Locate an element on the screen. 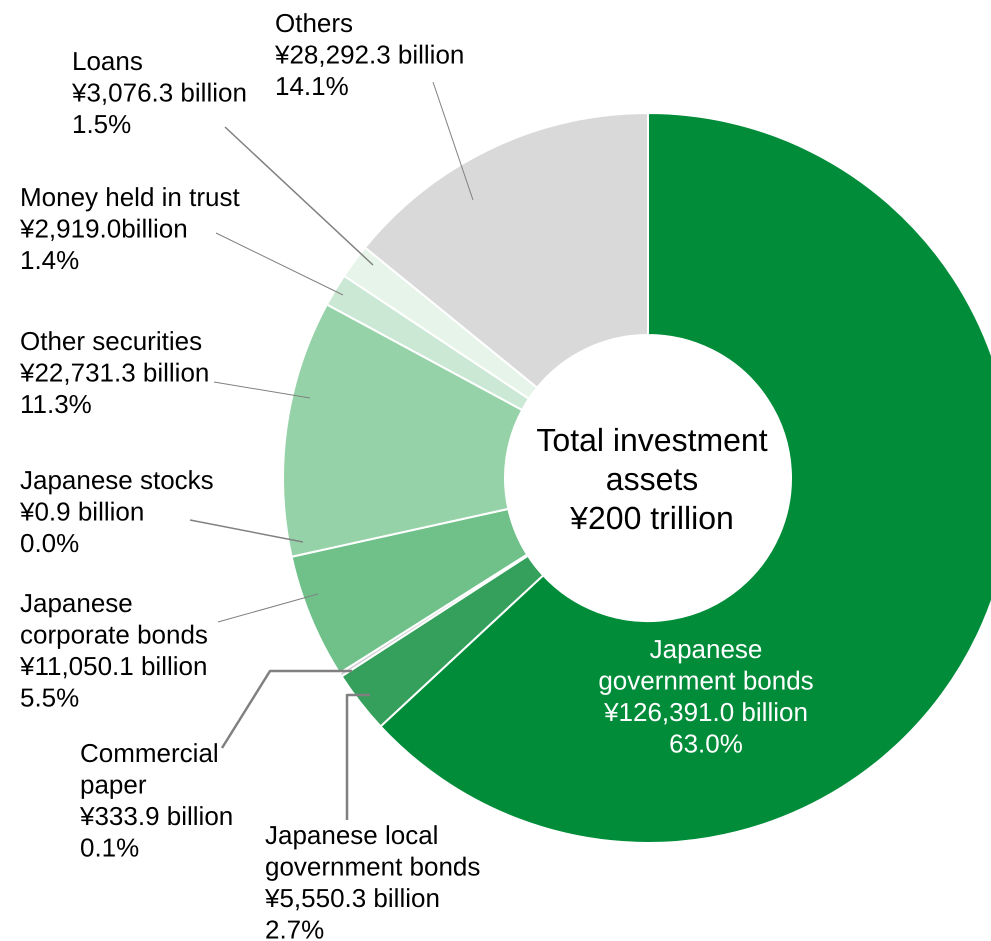  slice-label: Japanese stocks is located at coordinates (117, 480).